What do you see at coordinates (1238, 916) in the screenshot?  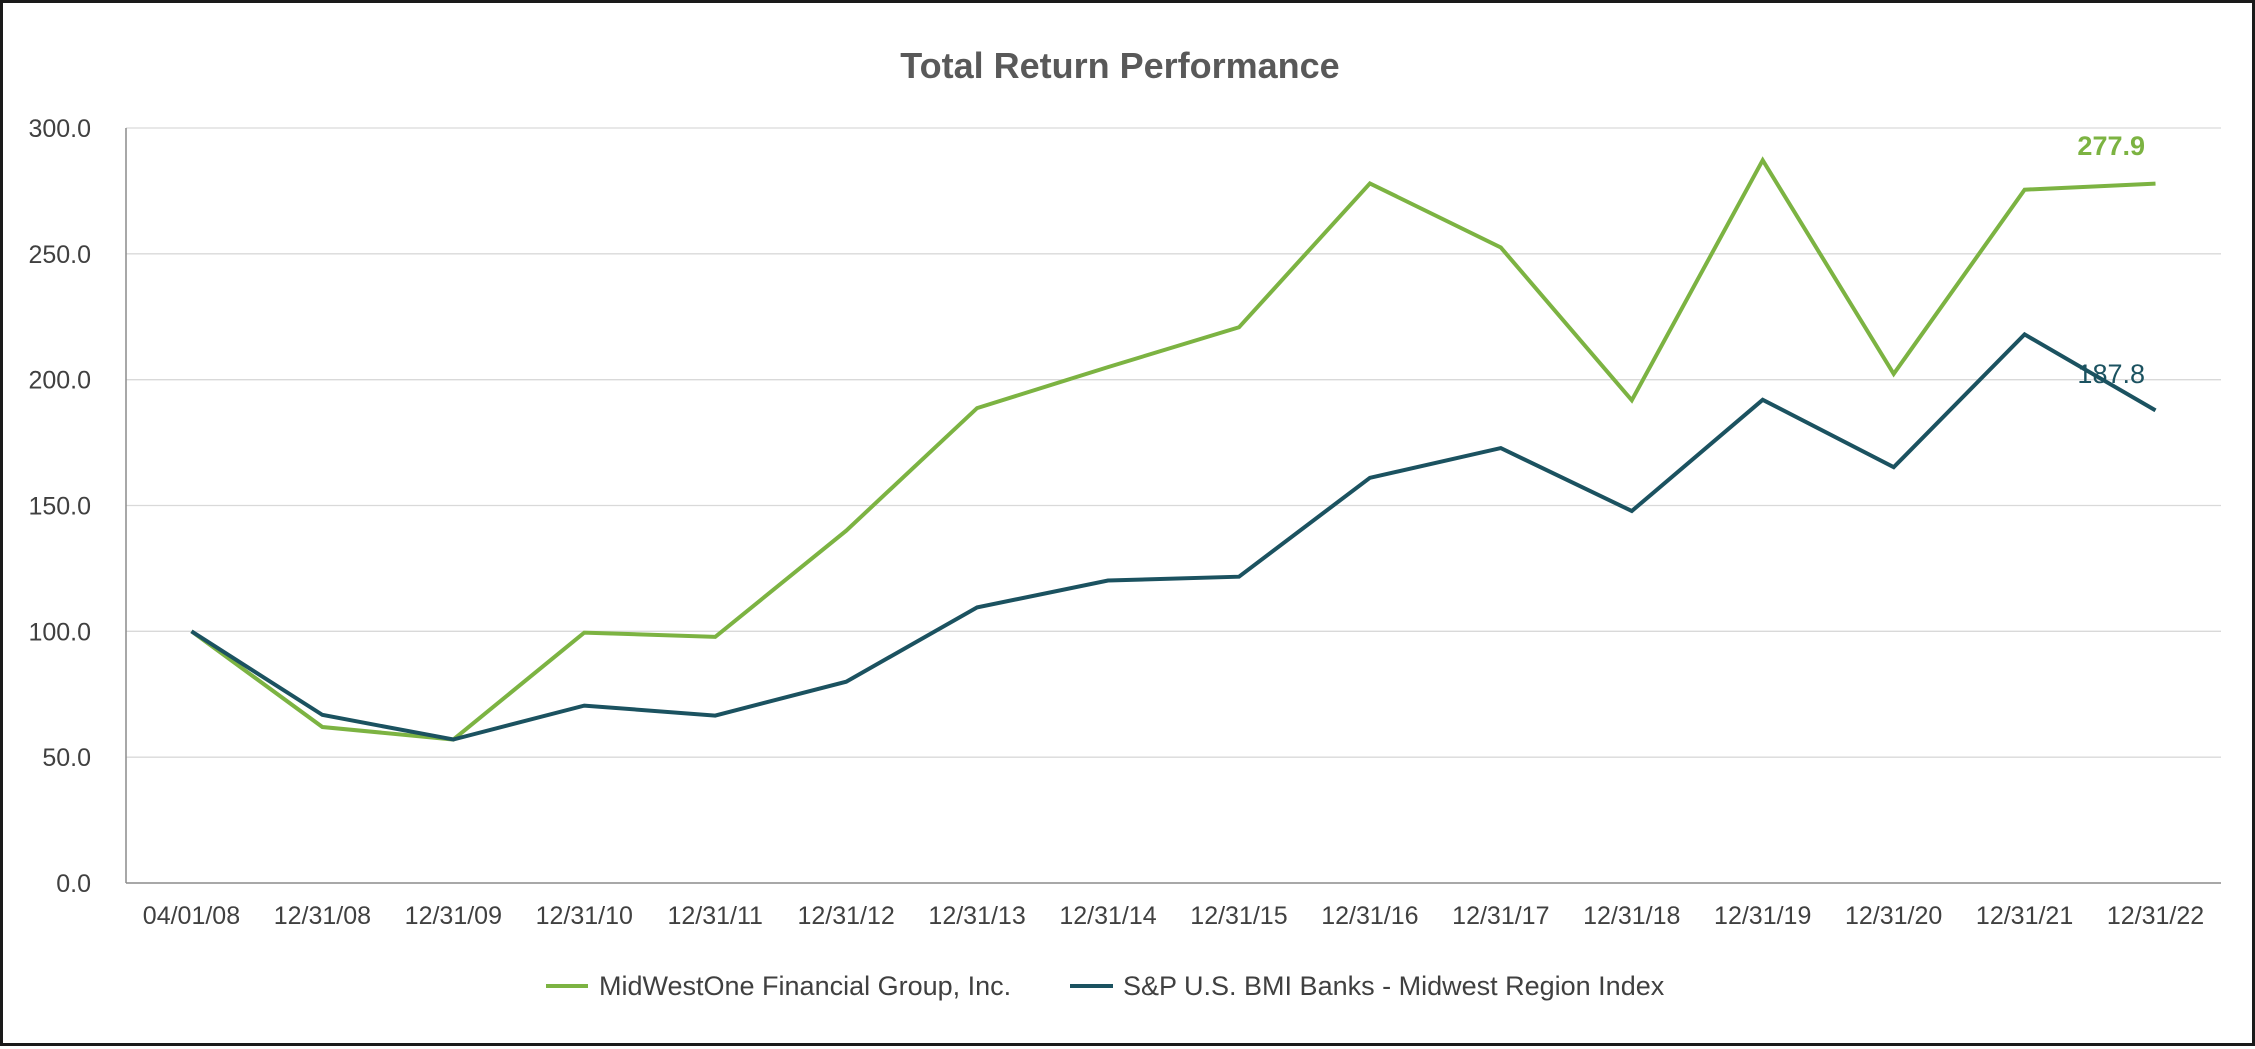 I see `x-tick-label: 12/31/15` at bounding box center [1238, 916].